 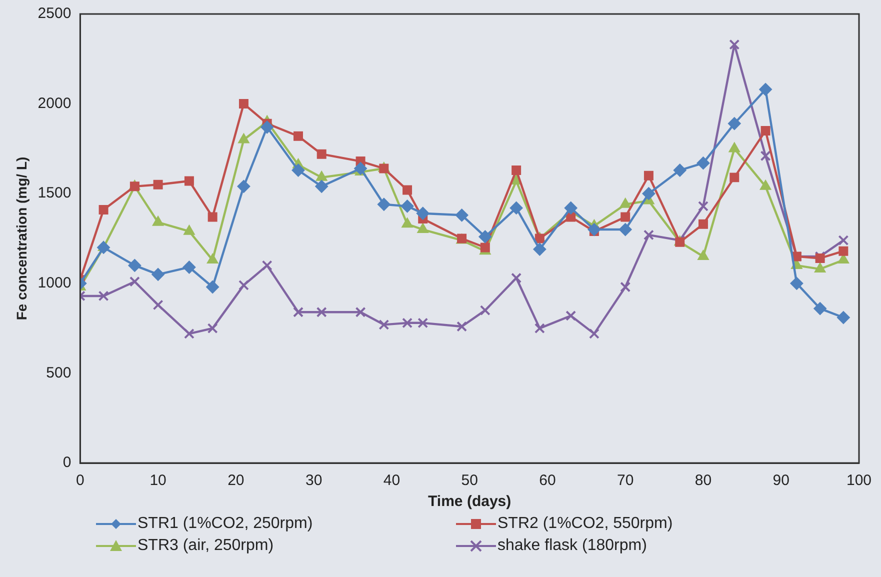 I want to click on x-tick-label: 0, so click(x=80, y=481).